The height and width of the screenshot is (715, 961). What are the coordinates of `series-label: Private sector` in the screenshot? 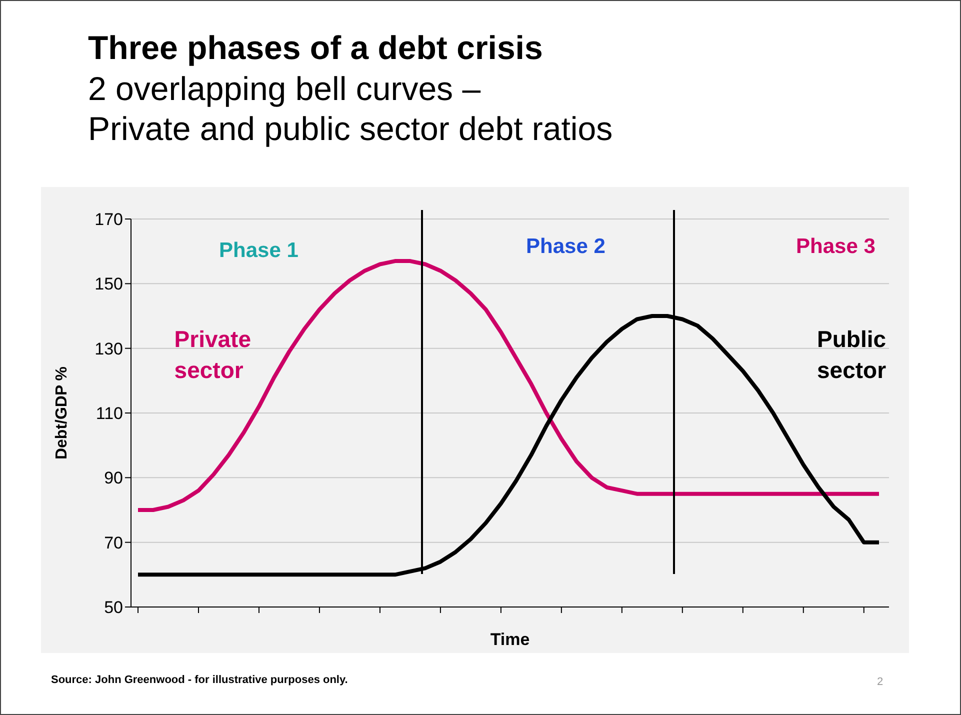 It's located at (213, 355).